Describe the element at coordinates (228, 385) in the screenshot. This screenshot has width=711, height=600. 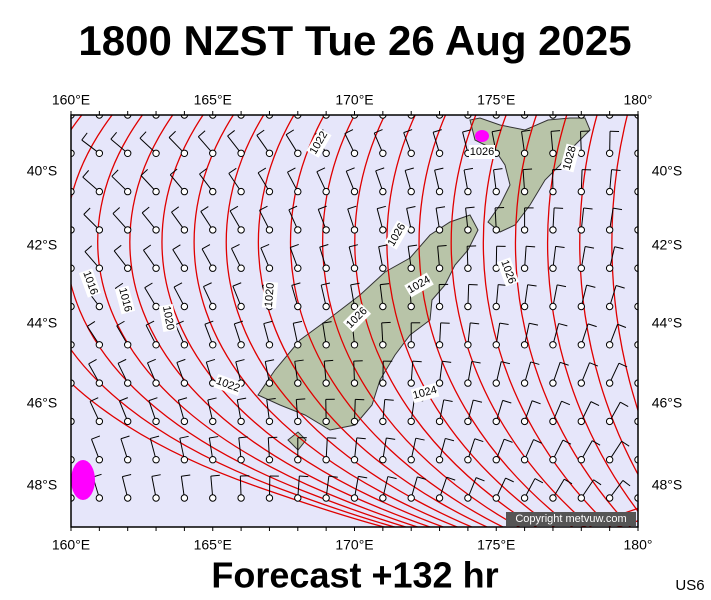
I see `isobar-label: 1022` at that location.